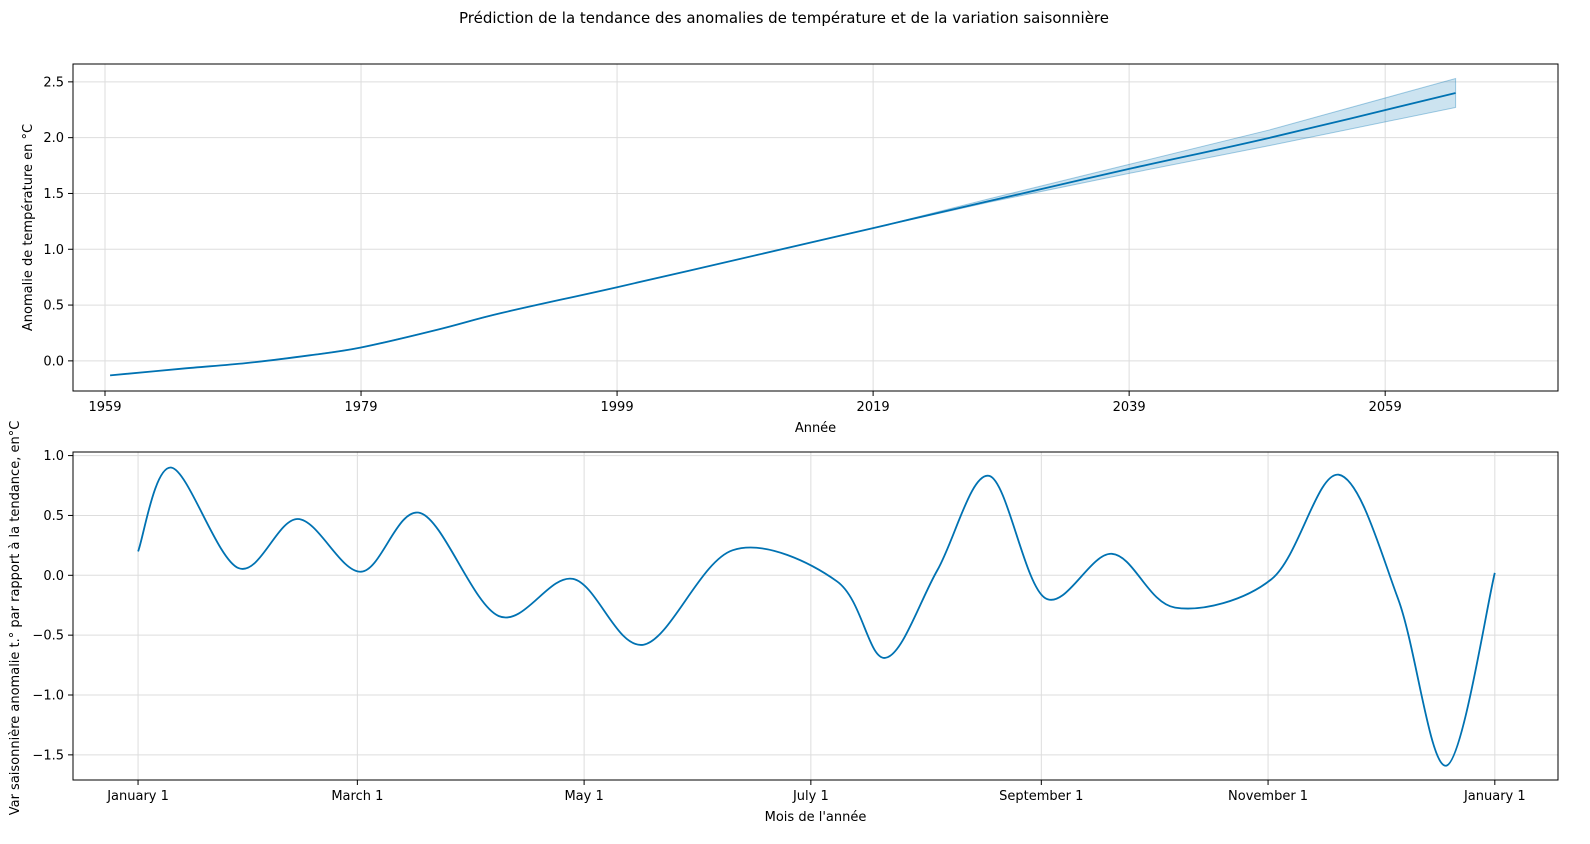  What do you see at coordinates (360, 407) in the screenshot?
I see `x-tick-label: 1979` at bounding box center [360, 407].